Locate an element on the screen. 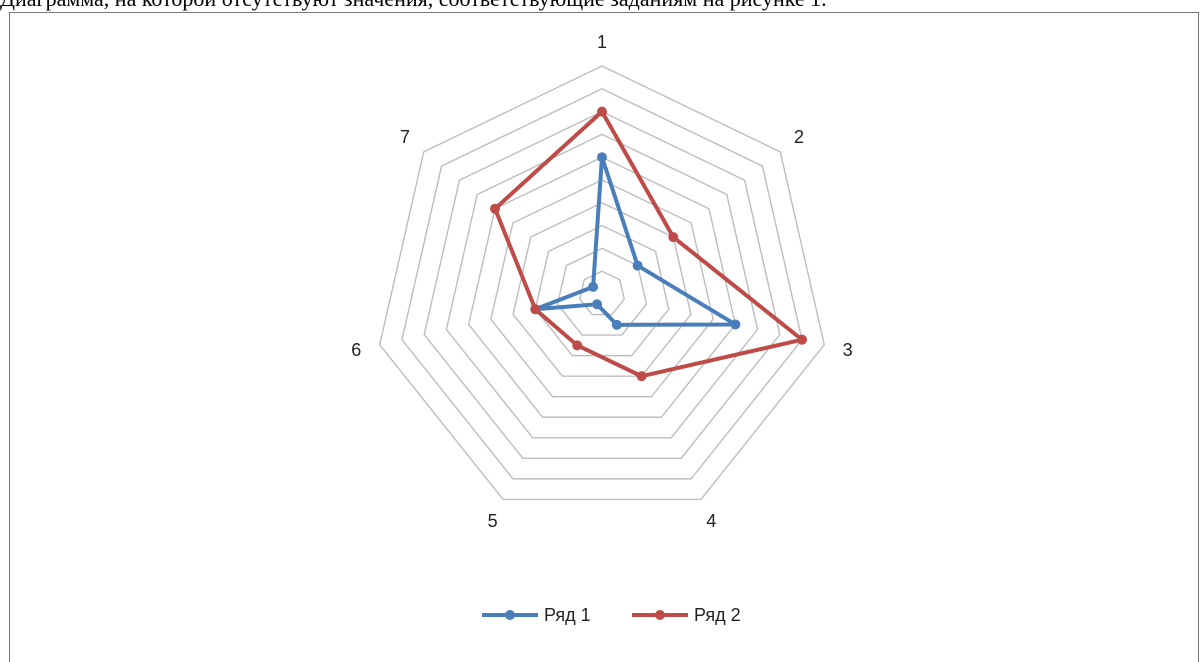 The height and width of the screenshot is (662, 1203). axis-label-1: 1 is located at coordinates (602, 42).